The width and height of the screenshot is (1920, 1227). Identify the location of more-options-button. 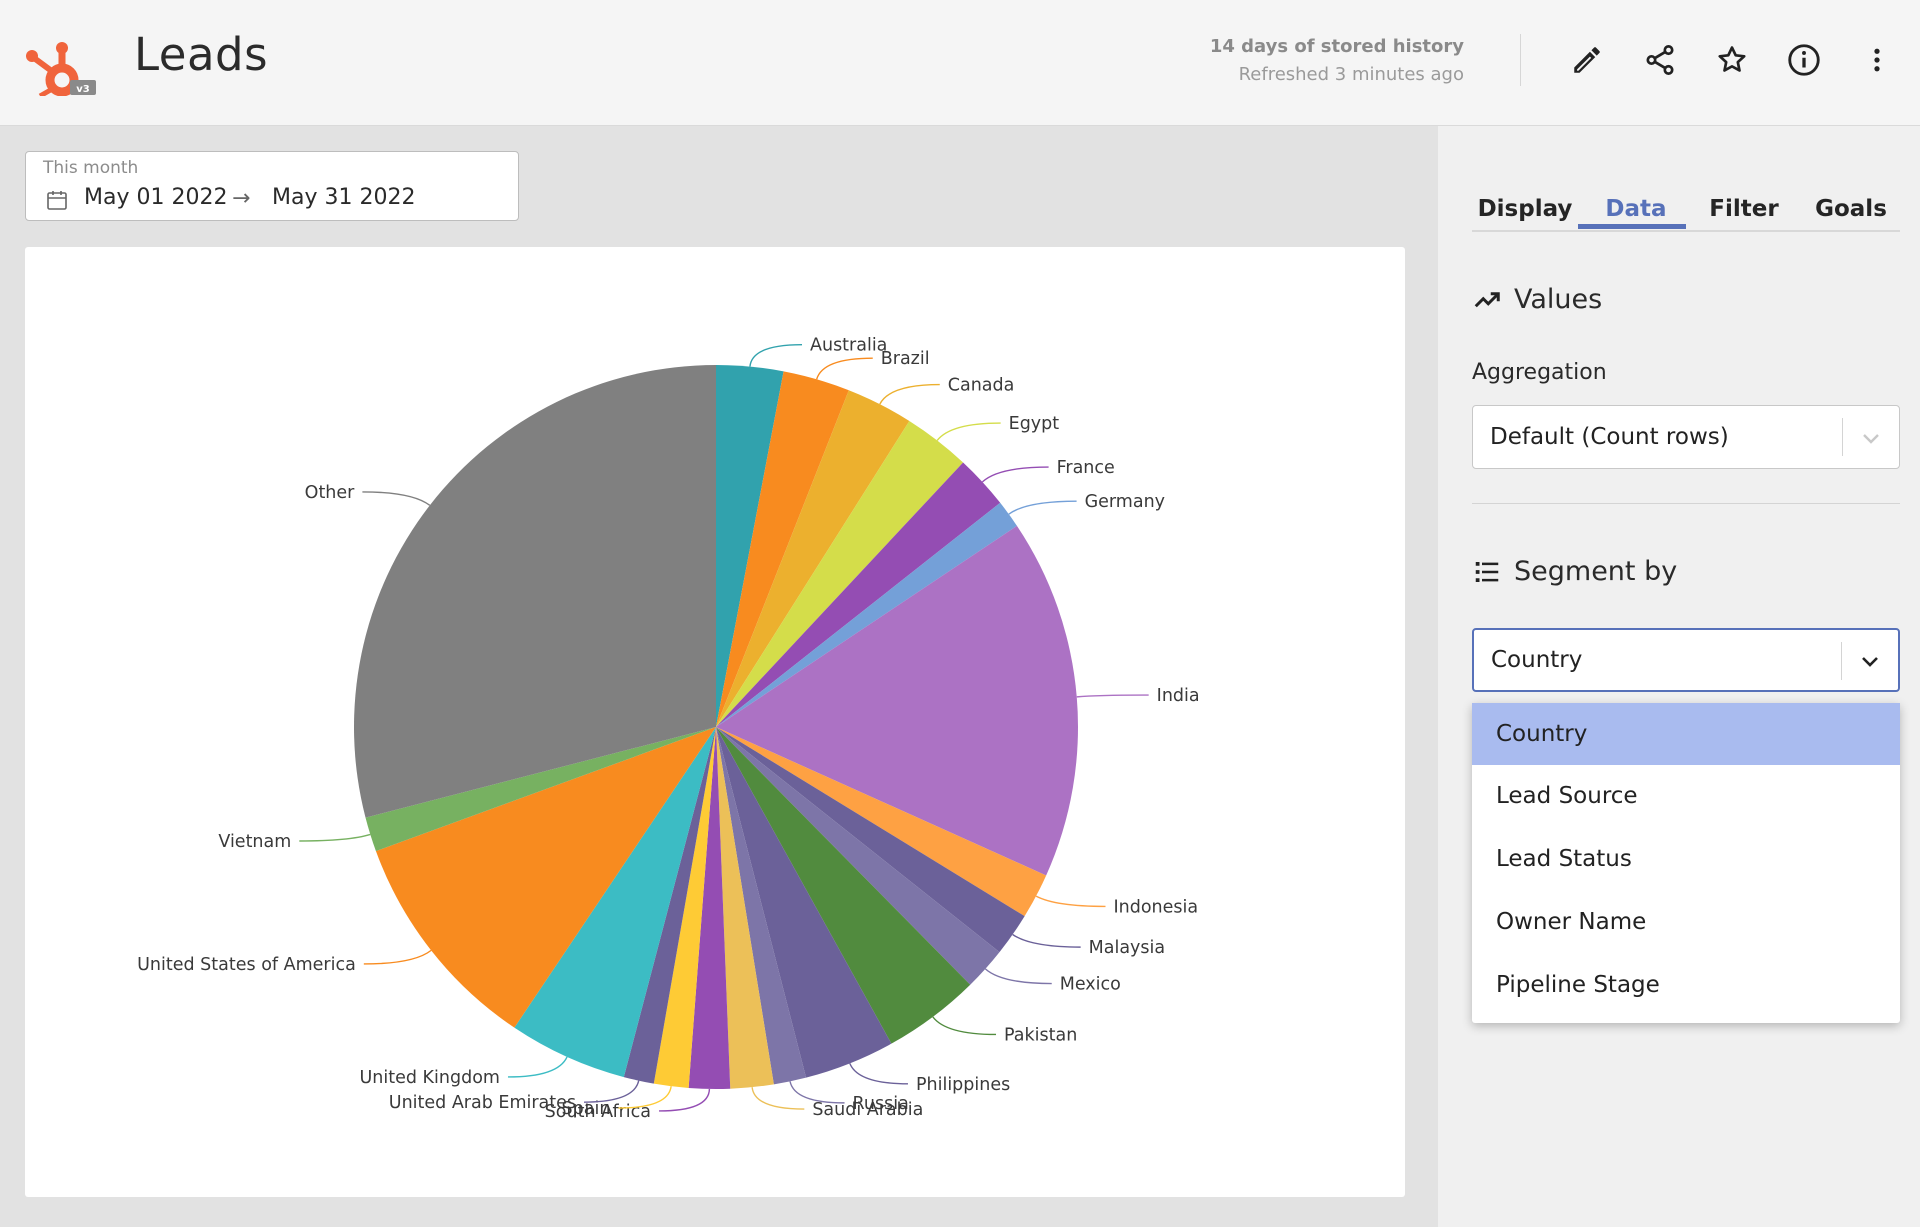
(1877, 60).